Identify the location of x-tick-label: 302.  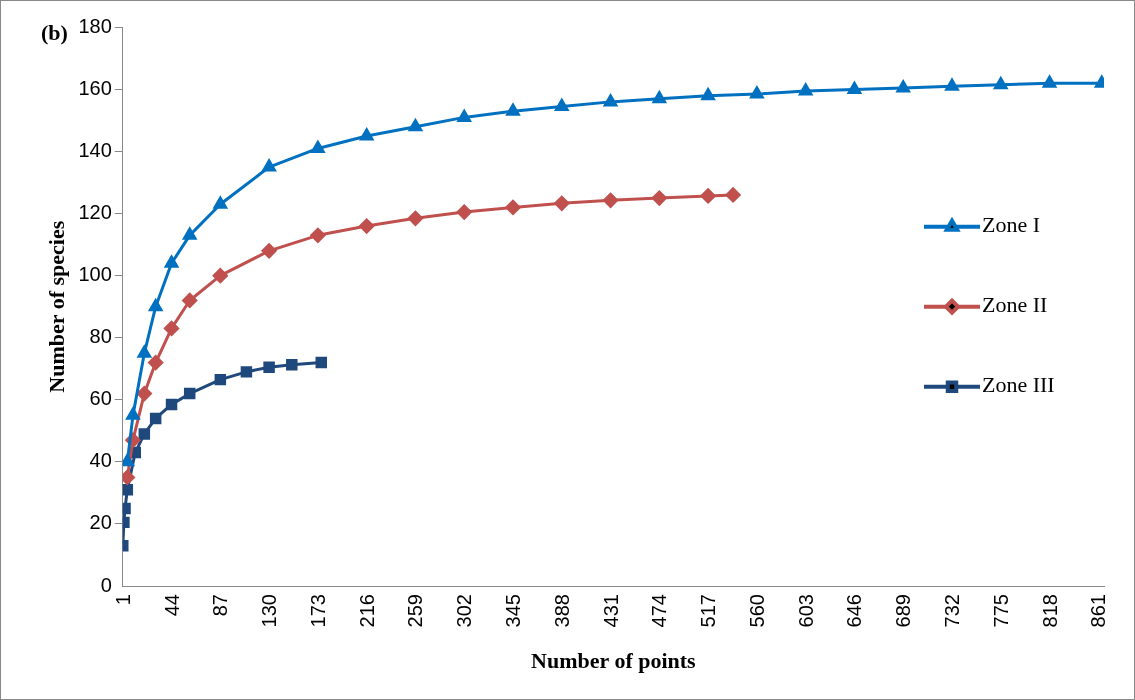
(464, 611).